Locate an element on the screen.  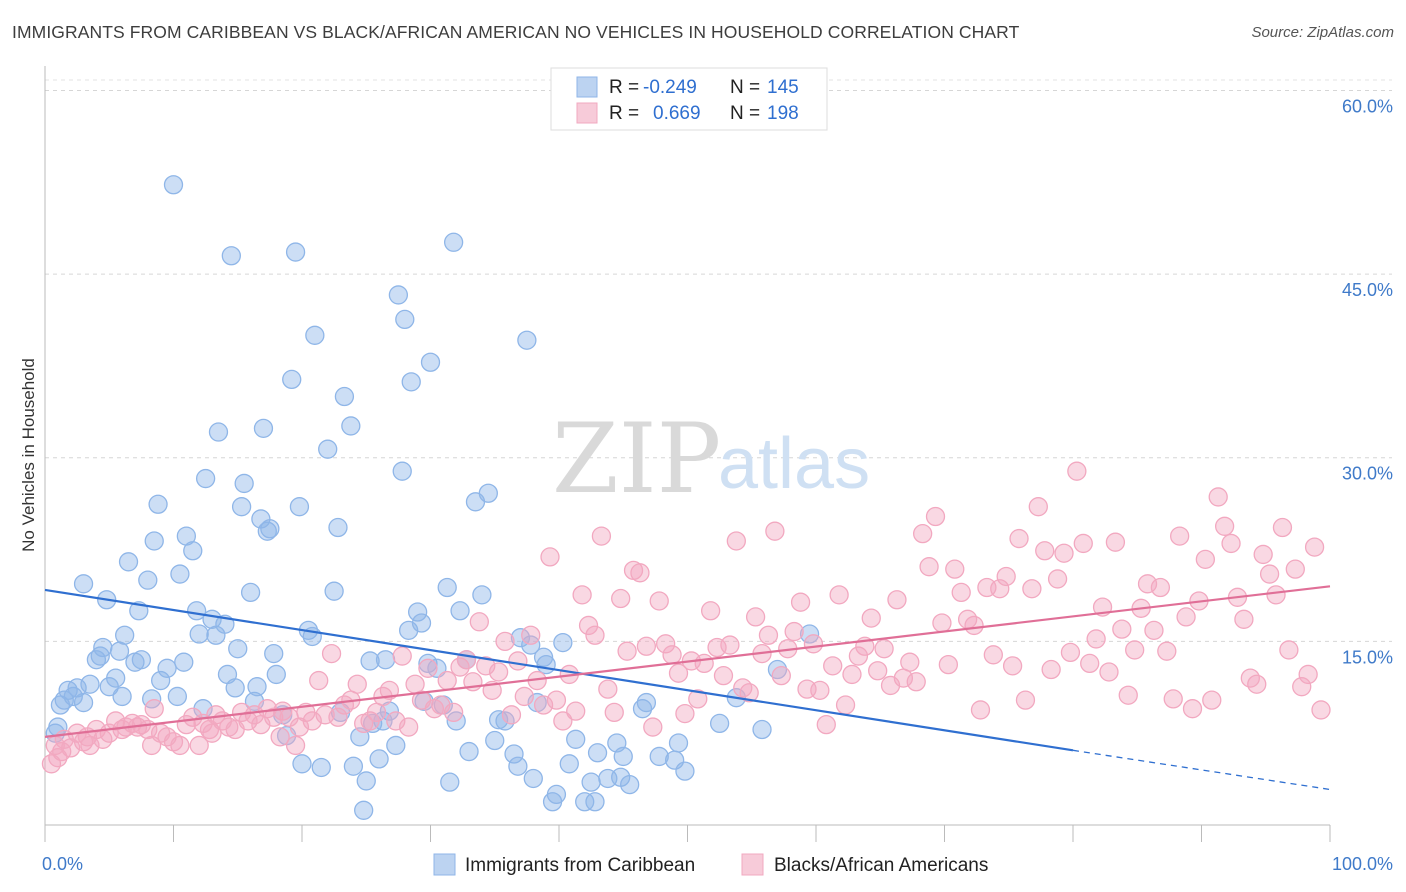
y-tick-label: 15.0% is located at coordinates (1367, 657).